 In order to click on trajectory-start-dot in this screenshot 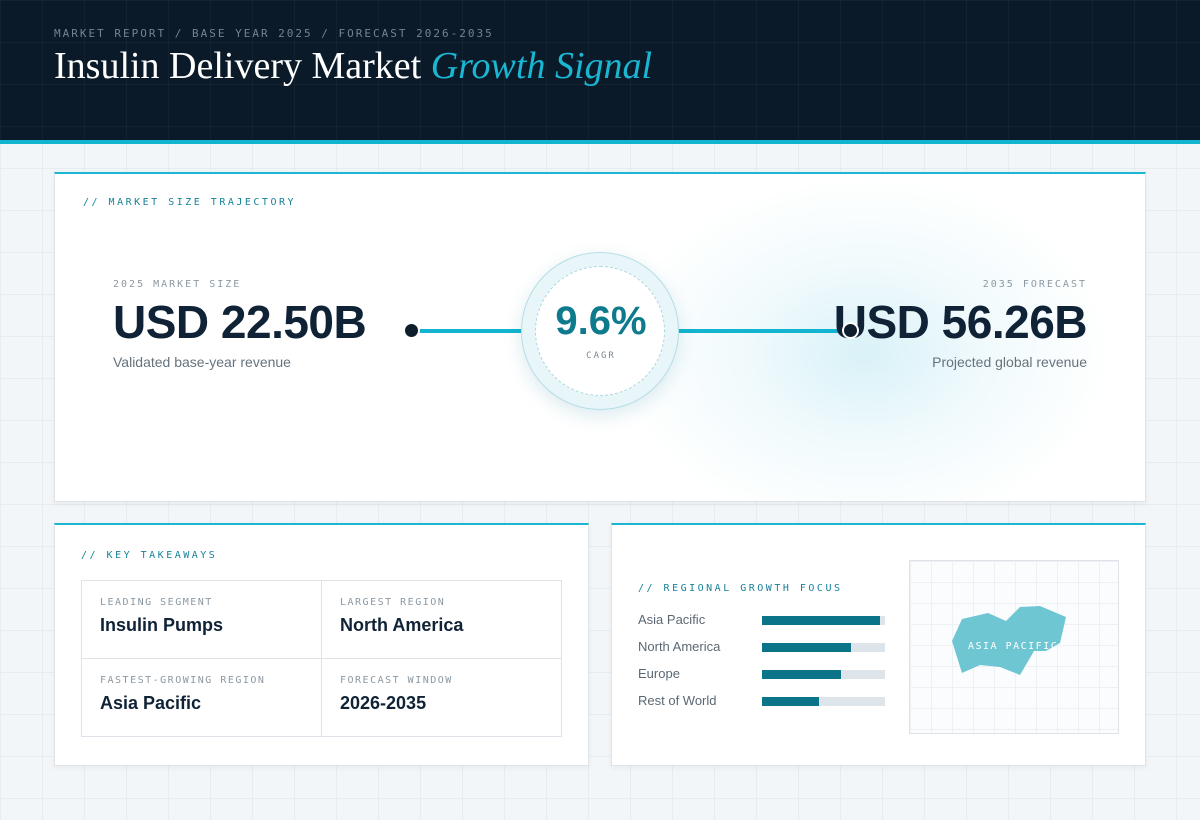, I will do `click(411, 330)`.